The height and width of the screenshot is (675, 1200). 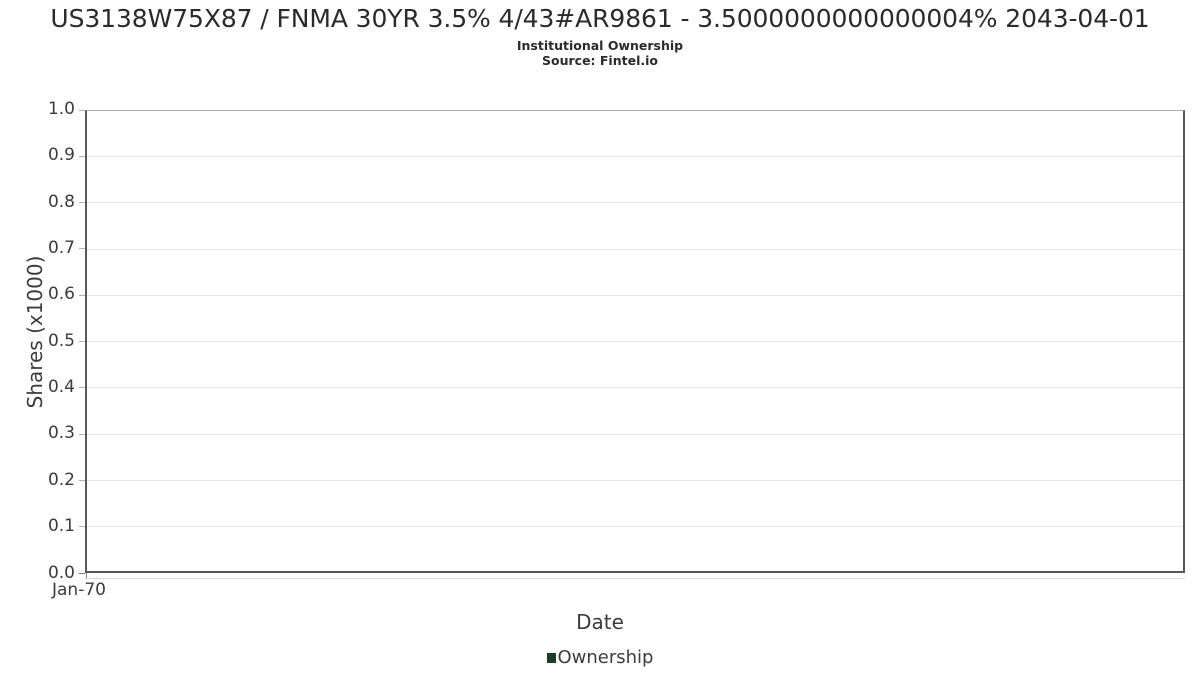 What do you see at coordinates (61, 433) in the screenshot?
I see `y-tick-label: 0.3` at bounding box center [61, 433].